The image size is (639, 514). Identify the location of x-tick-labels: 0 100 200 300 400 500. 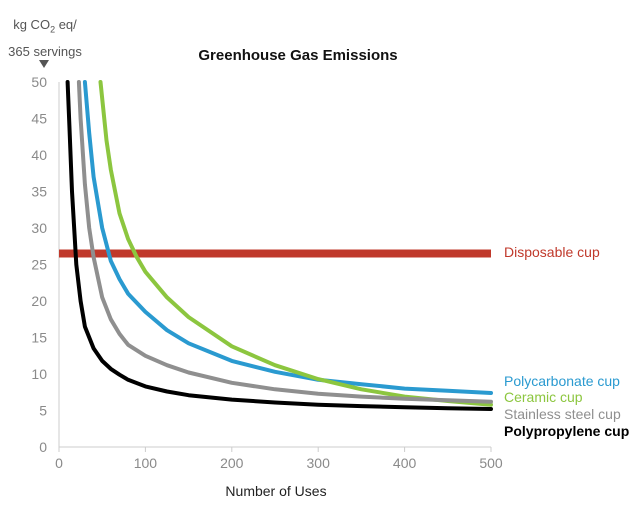
(279, 459).